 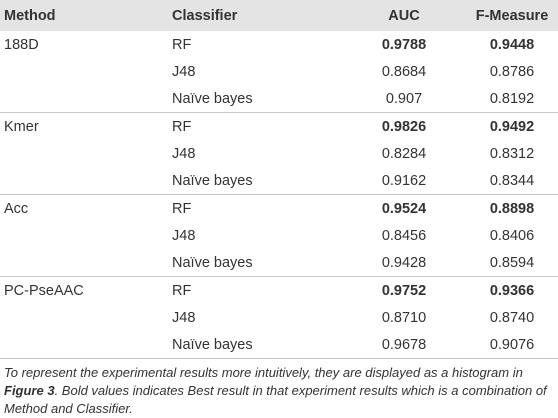 What do you see at coordinates (512, 263) in the screenshot?
I see `f-measure-cell: 0.8594` at bounding box center [512, 263].